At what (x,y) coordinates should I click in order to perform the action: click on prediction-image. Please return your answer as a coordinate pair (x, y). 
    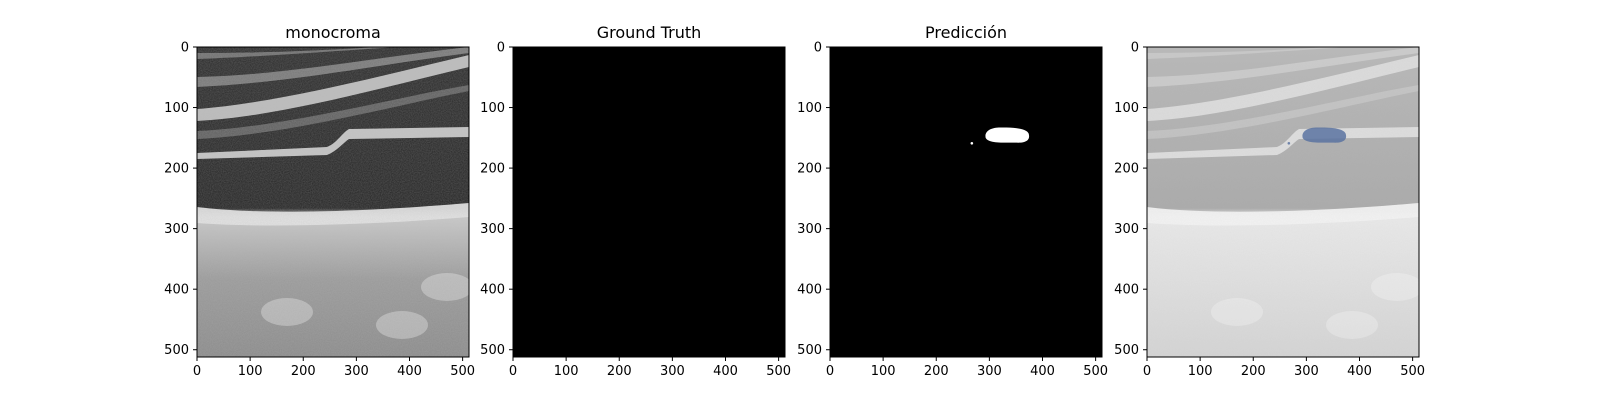
    Looking at the image, I should click on (966, 202).